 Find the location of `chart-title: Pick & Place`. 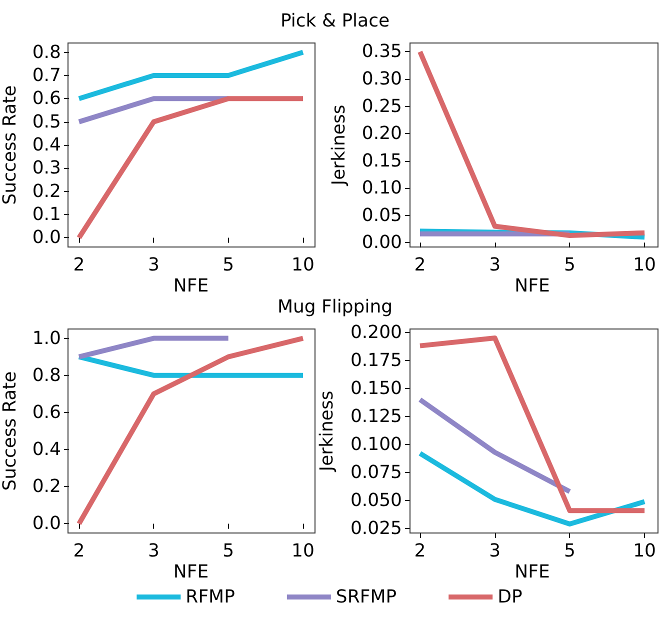

chart-title: Pick & Place is located at coordinates (335, 21).